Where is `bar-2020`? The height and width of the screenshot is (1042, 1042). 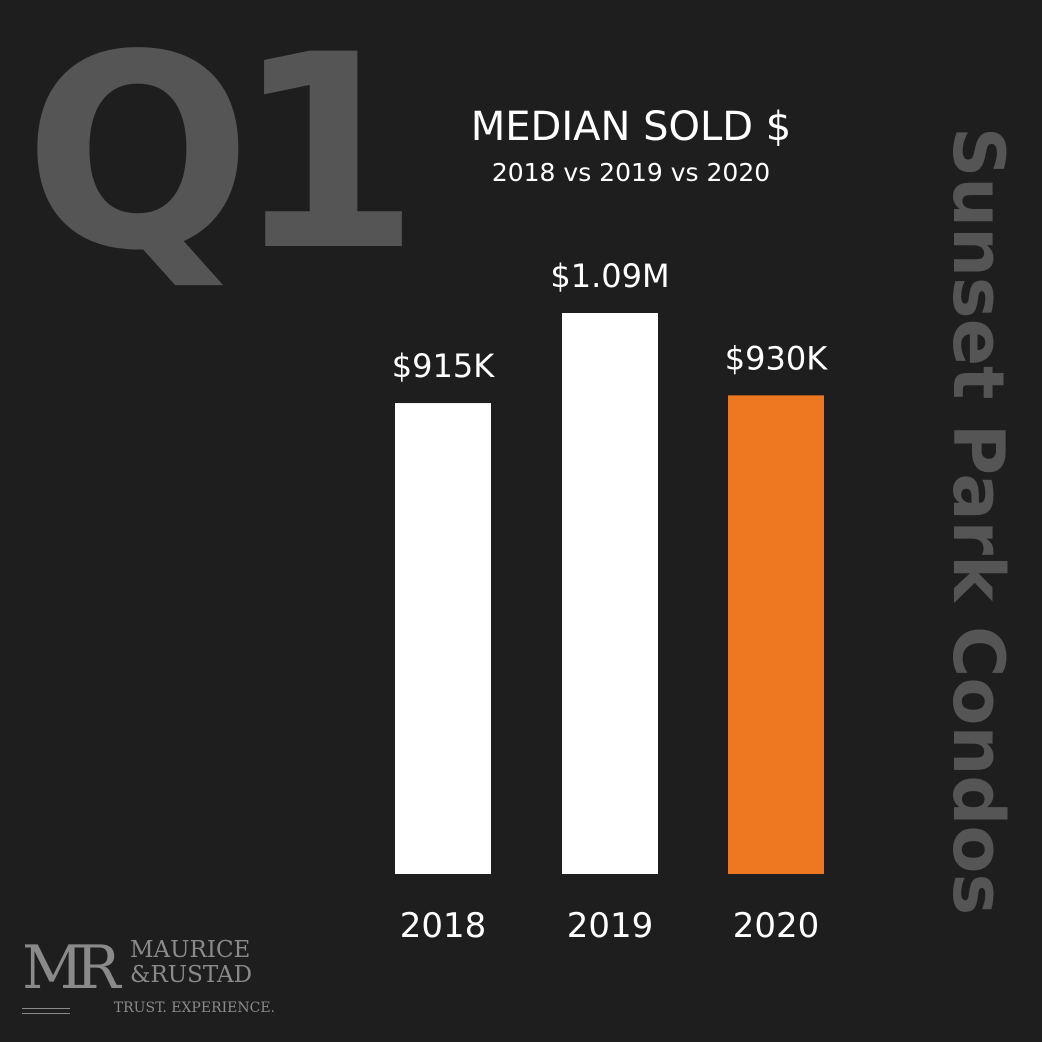 bar-2020 is located at coordinates (776, 634).